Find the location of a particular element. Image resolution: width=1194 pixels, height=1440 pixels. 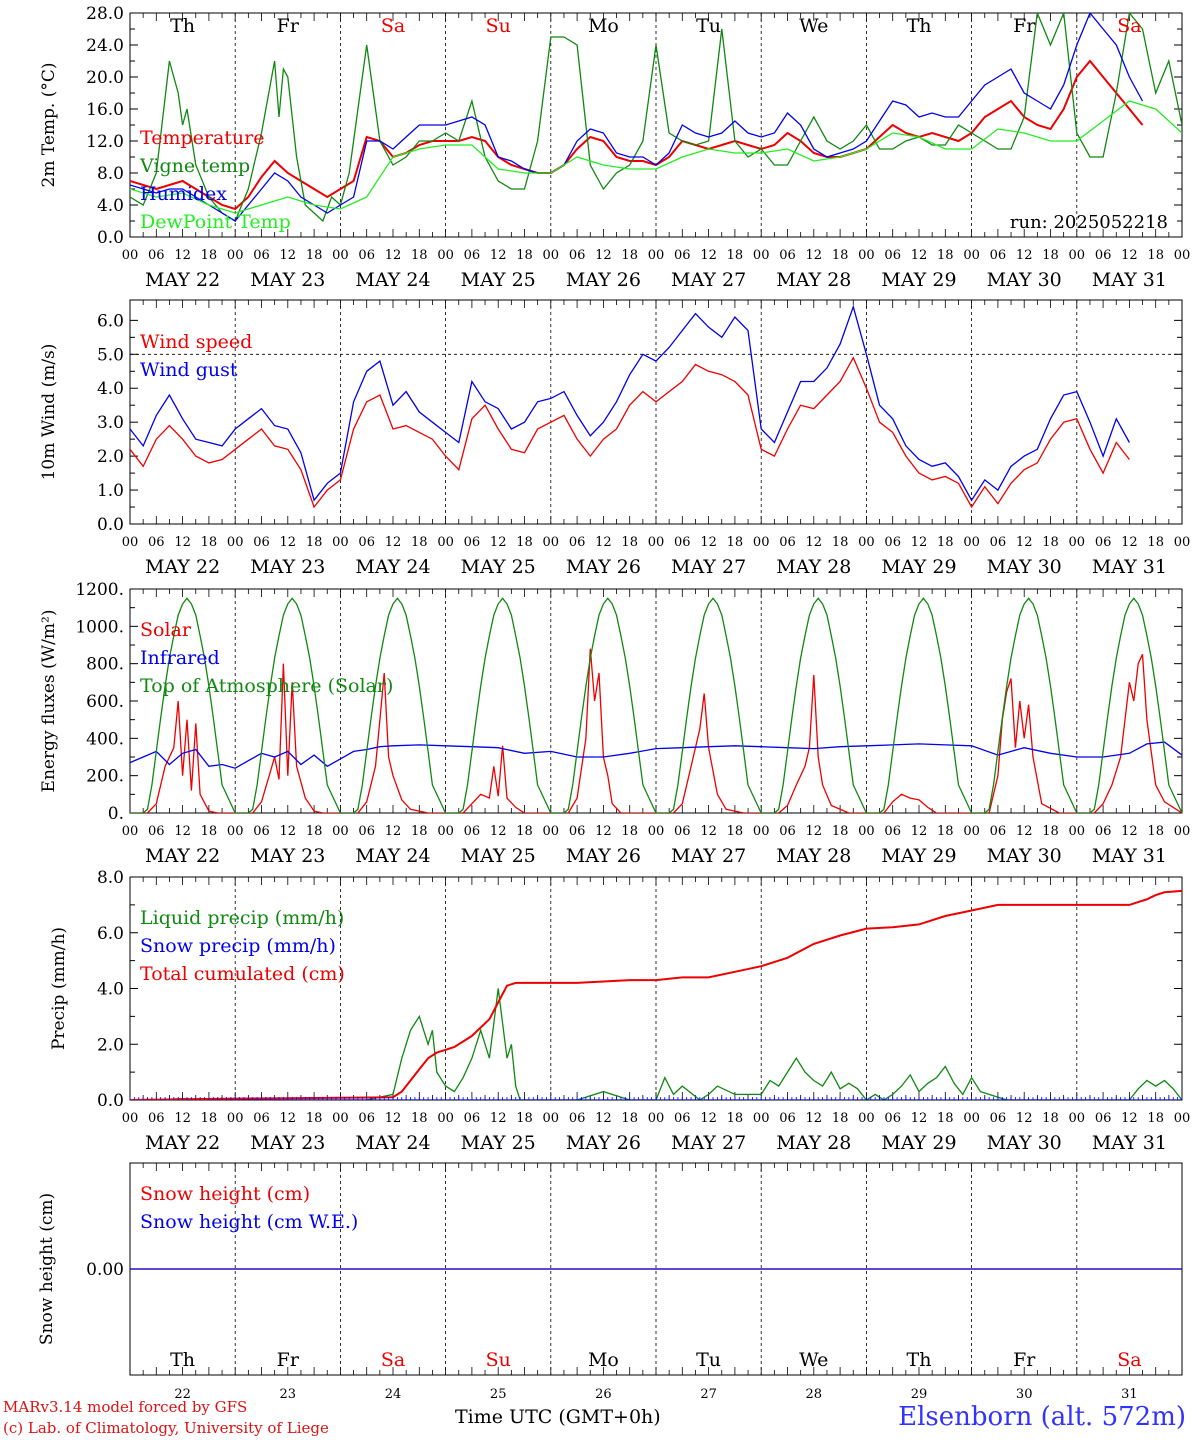

date-label: MAY 27 is located at coordinates (708, 856).